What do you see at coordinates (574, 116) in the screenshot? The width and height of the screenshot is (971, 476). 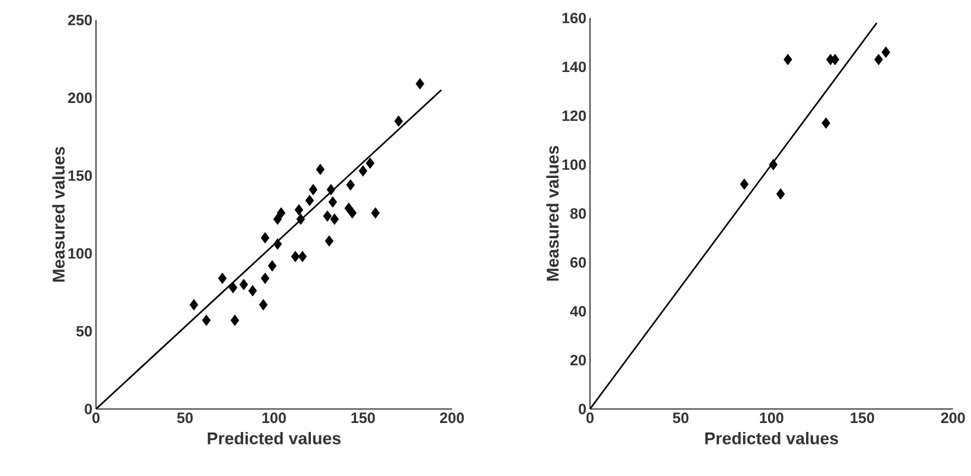 I see `y-tick-label: 120` at bounding box center [574, 116].